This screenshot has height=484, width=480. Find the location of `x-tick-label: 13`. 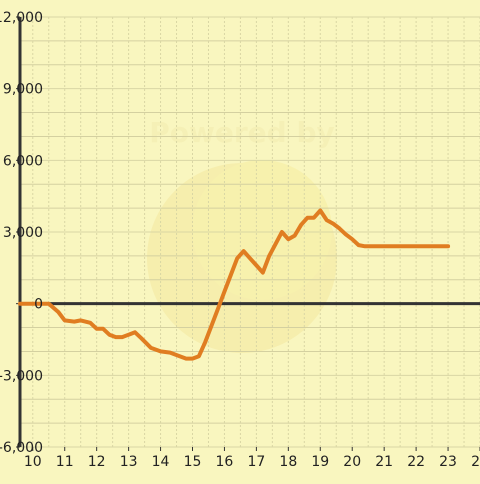

x-tick-label: 13 is located at coordinates (129, 462).